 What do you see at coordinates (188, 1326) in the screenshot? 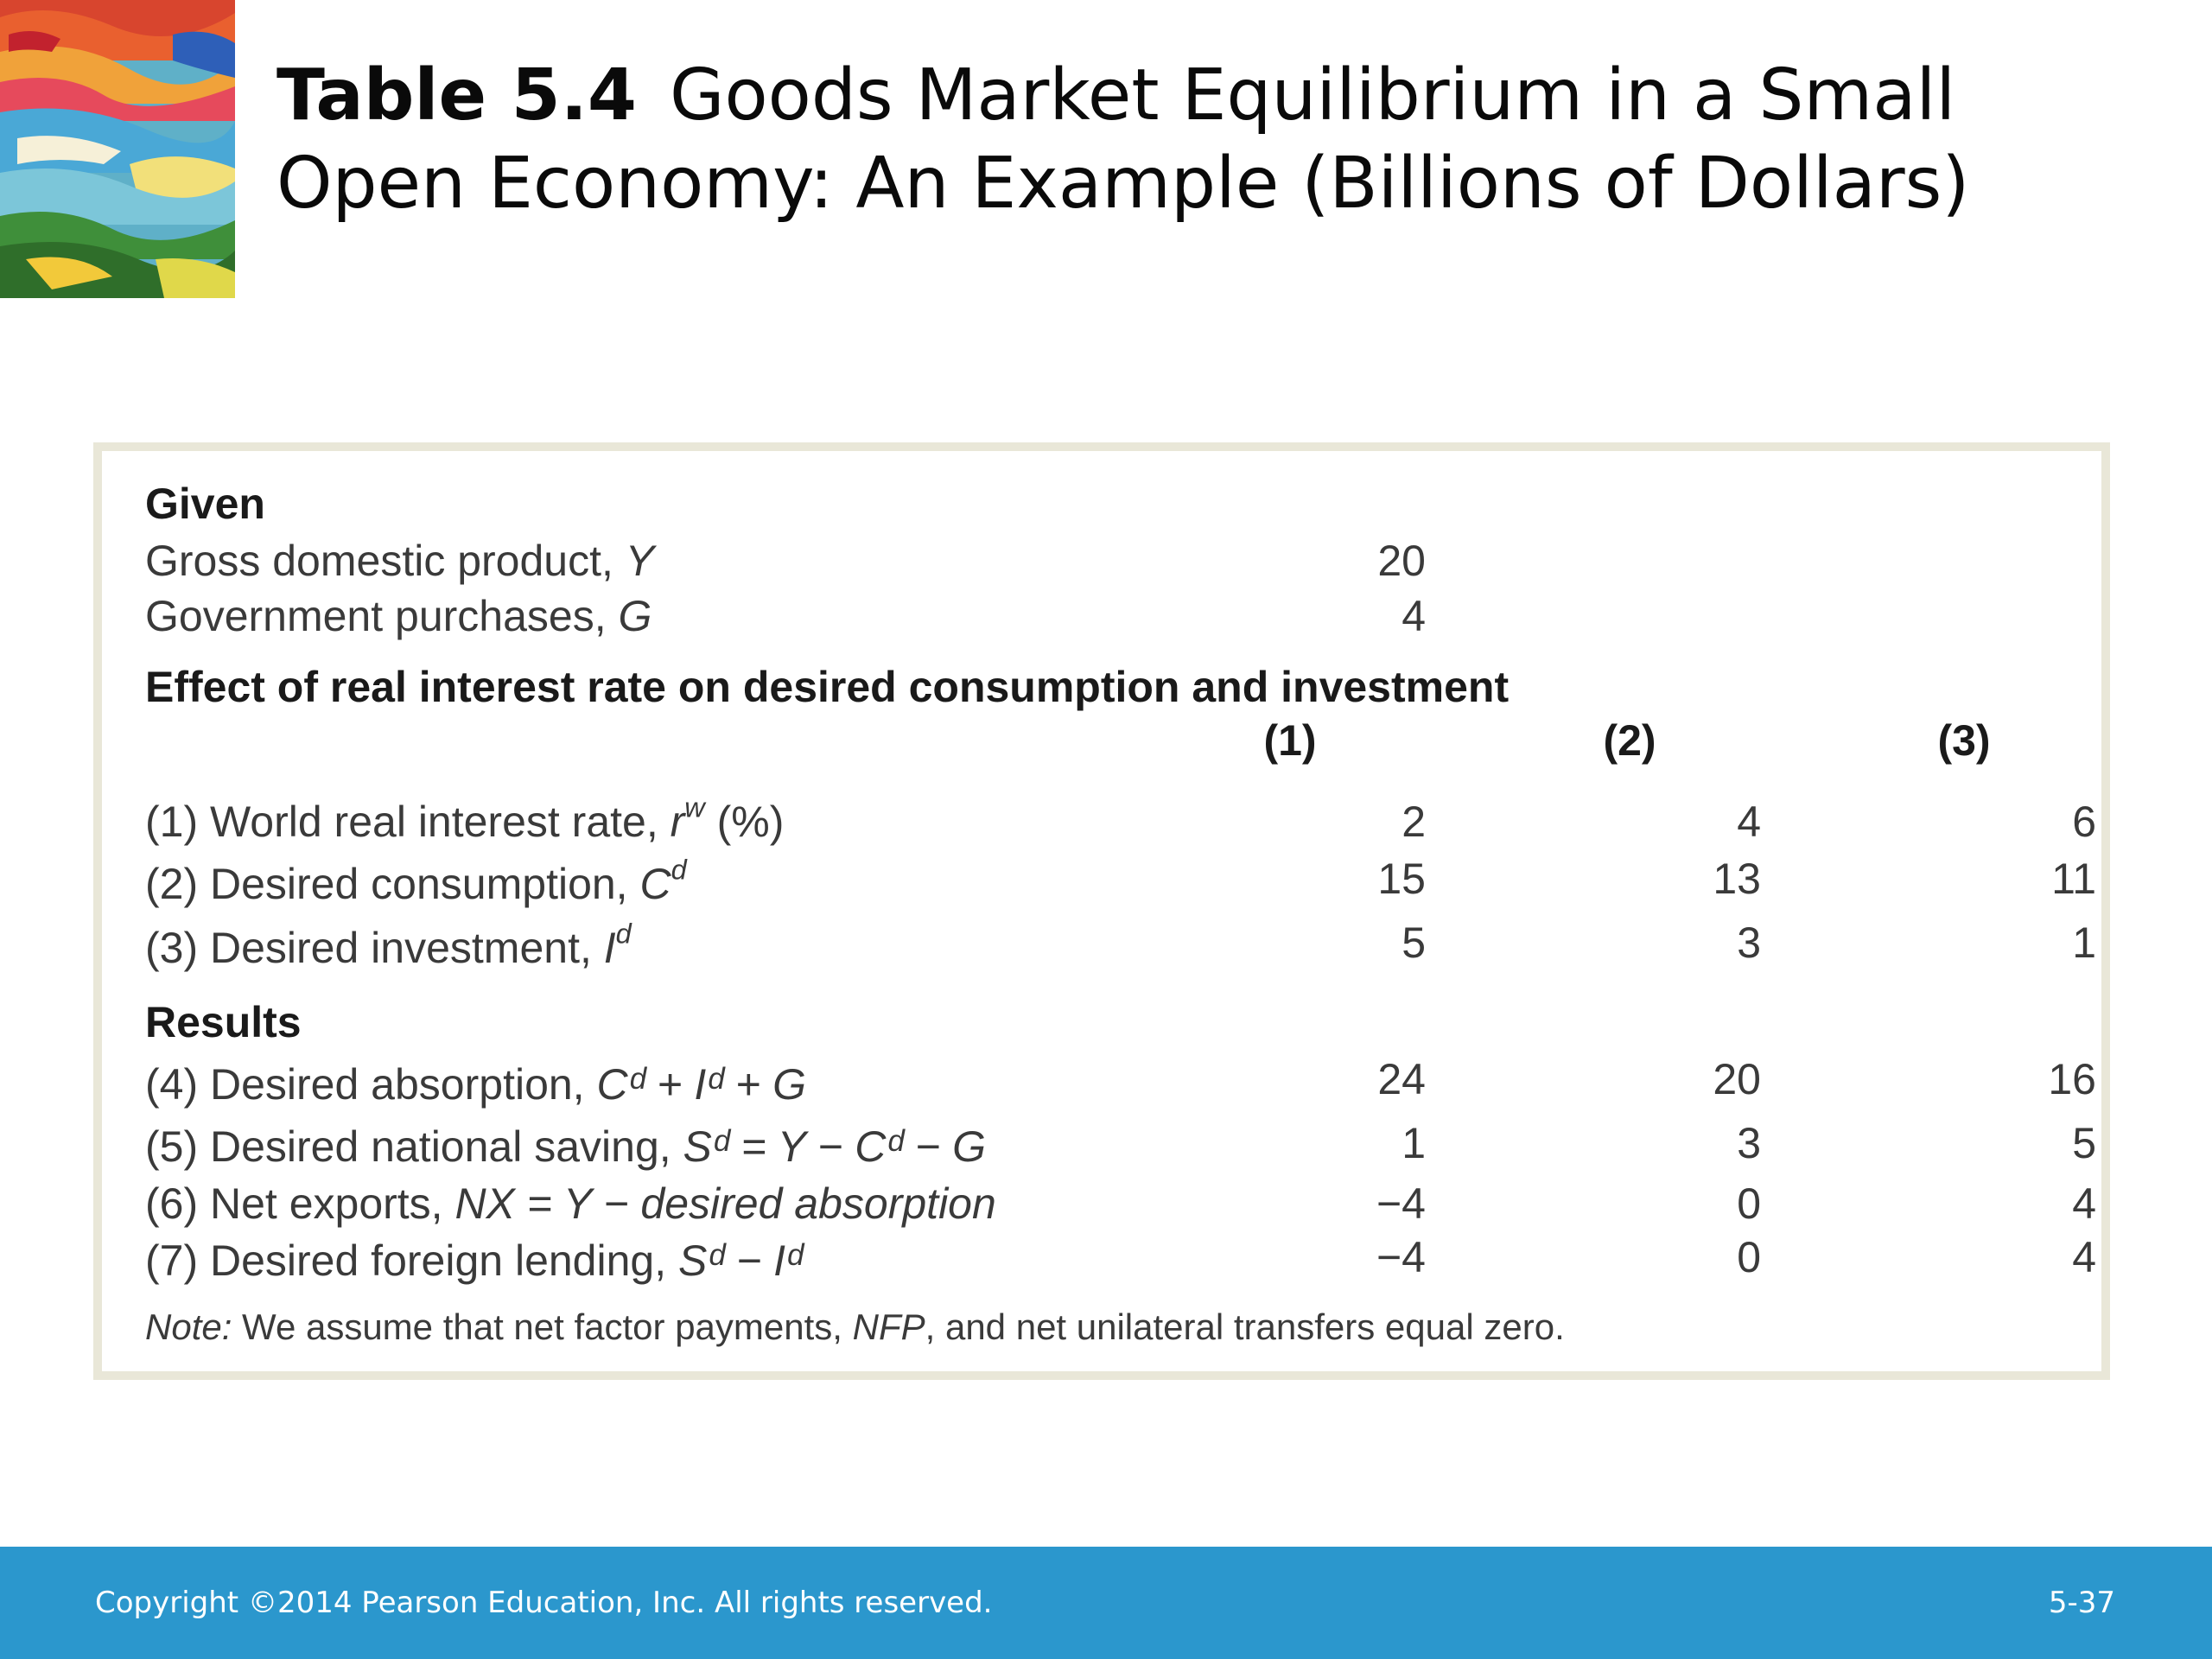
I see `note-label: Note:` at bounding box center [188, 1326].